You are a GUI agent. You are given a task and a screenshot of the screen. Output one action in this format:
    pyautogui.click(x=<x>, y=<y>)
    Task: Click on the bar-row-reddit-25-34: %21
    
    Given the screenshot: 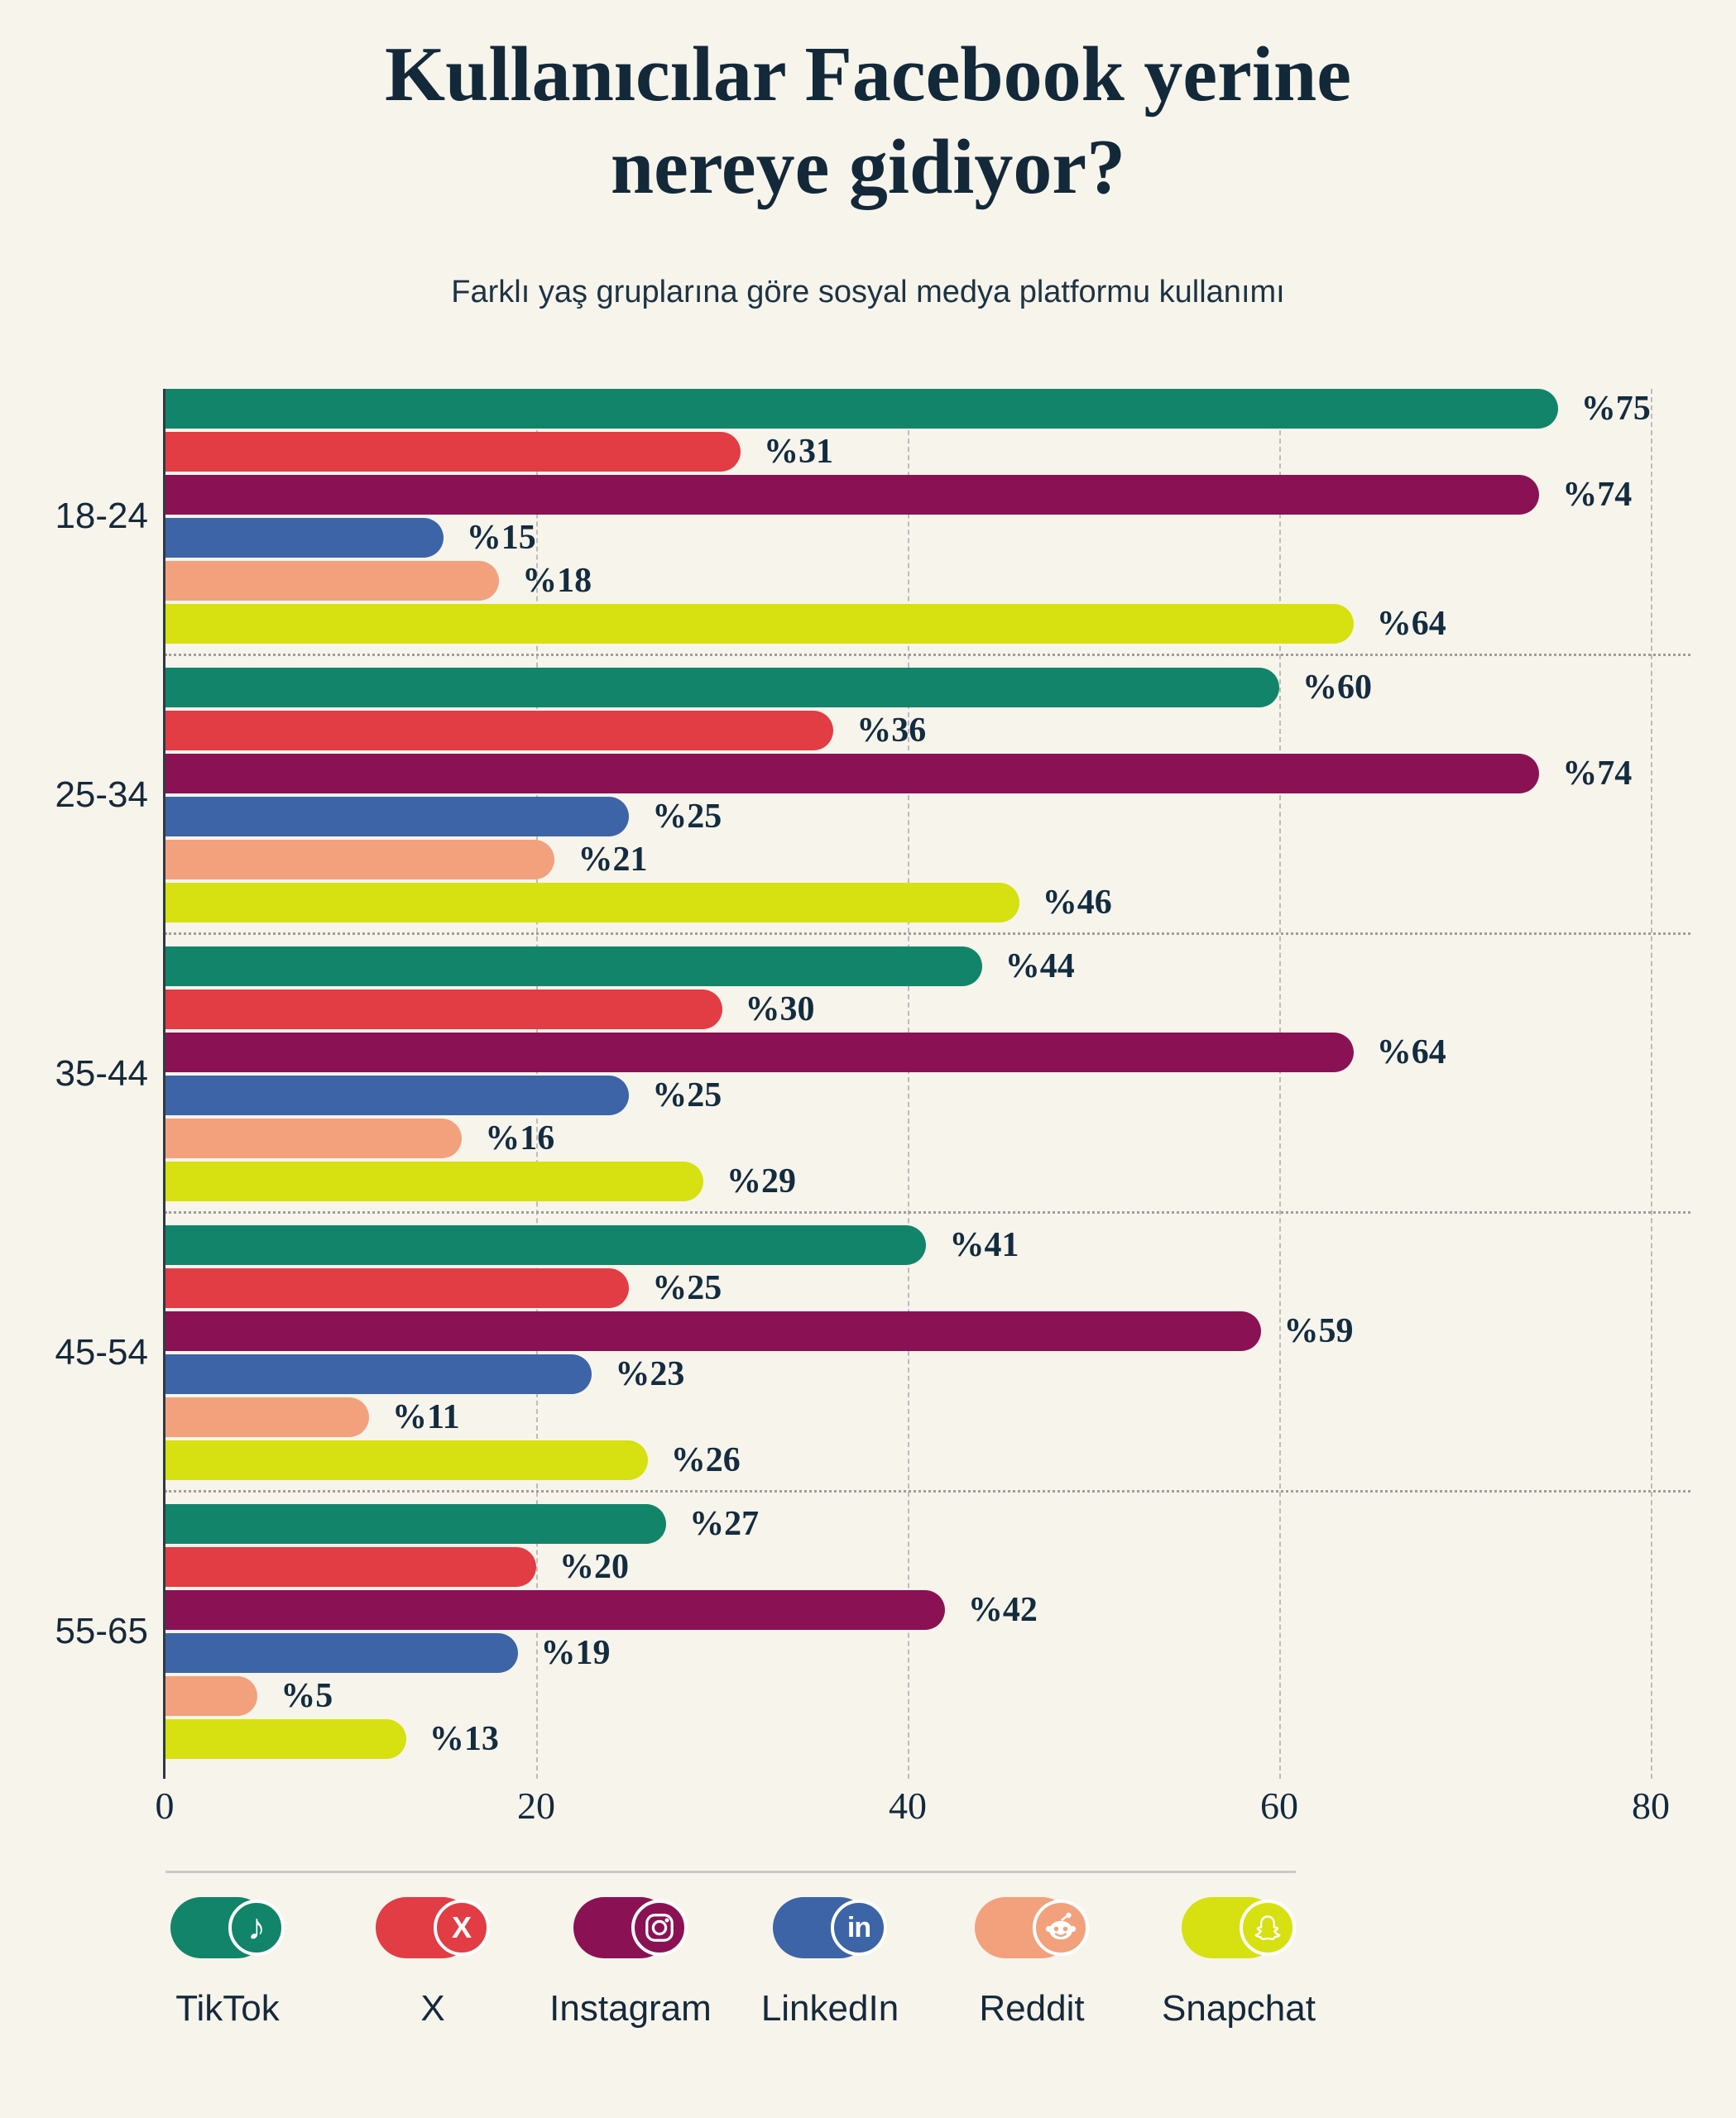 What is the action you would take?
    pyautogui.click(x=908, y=859)
    